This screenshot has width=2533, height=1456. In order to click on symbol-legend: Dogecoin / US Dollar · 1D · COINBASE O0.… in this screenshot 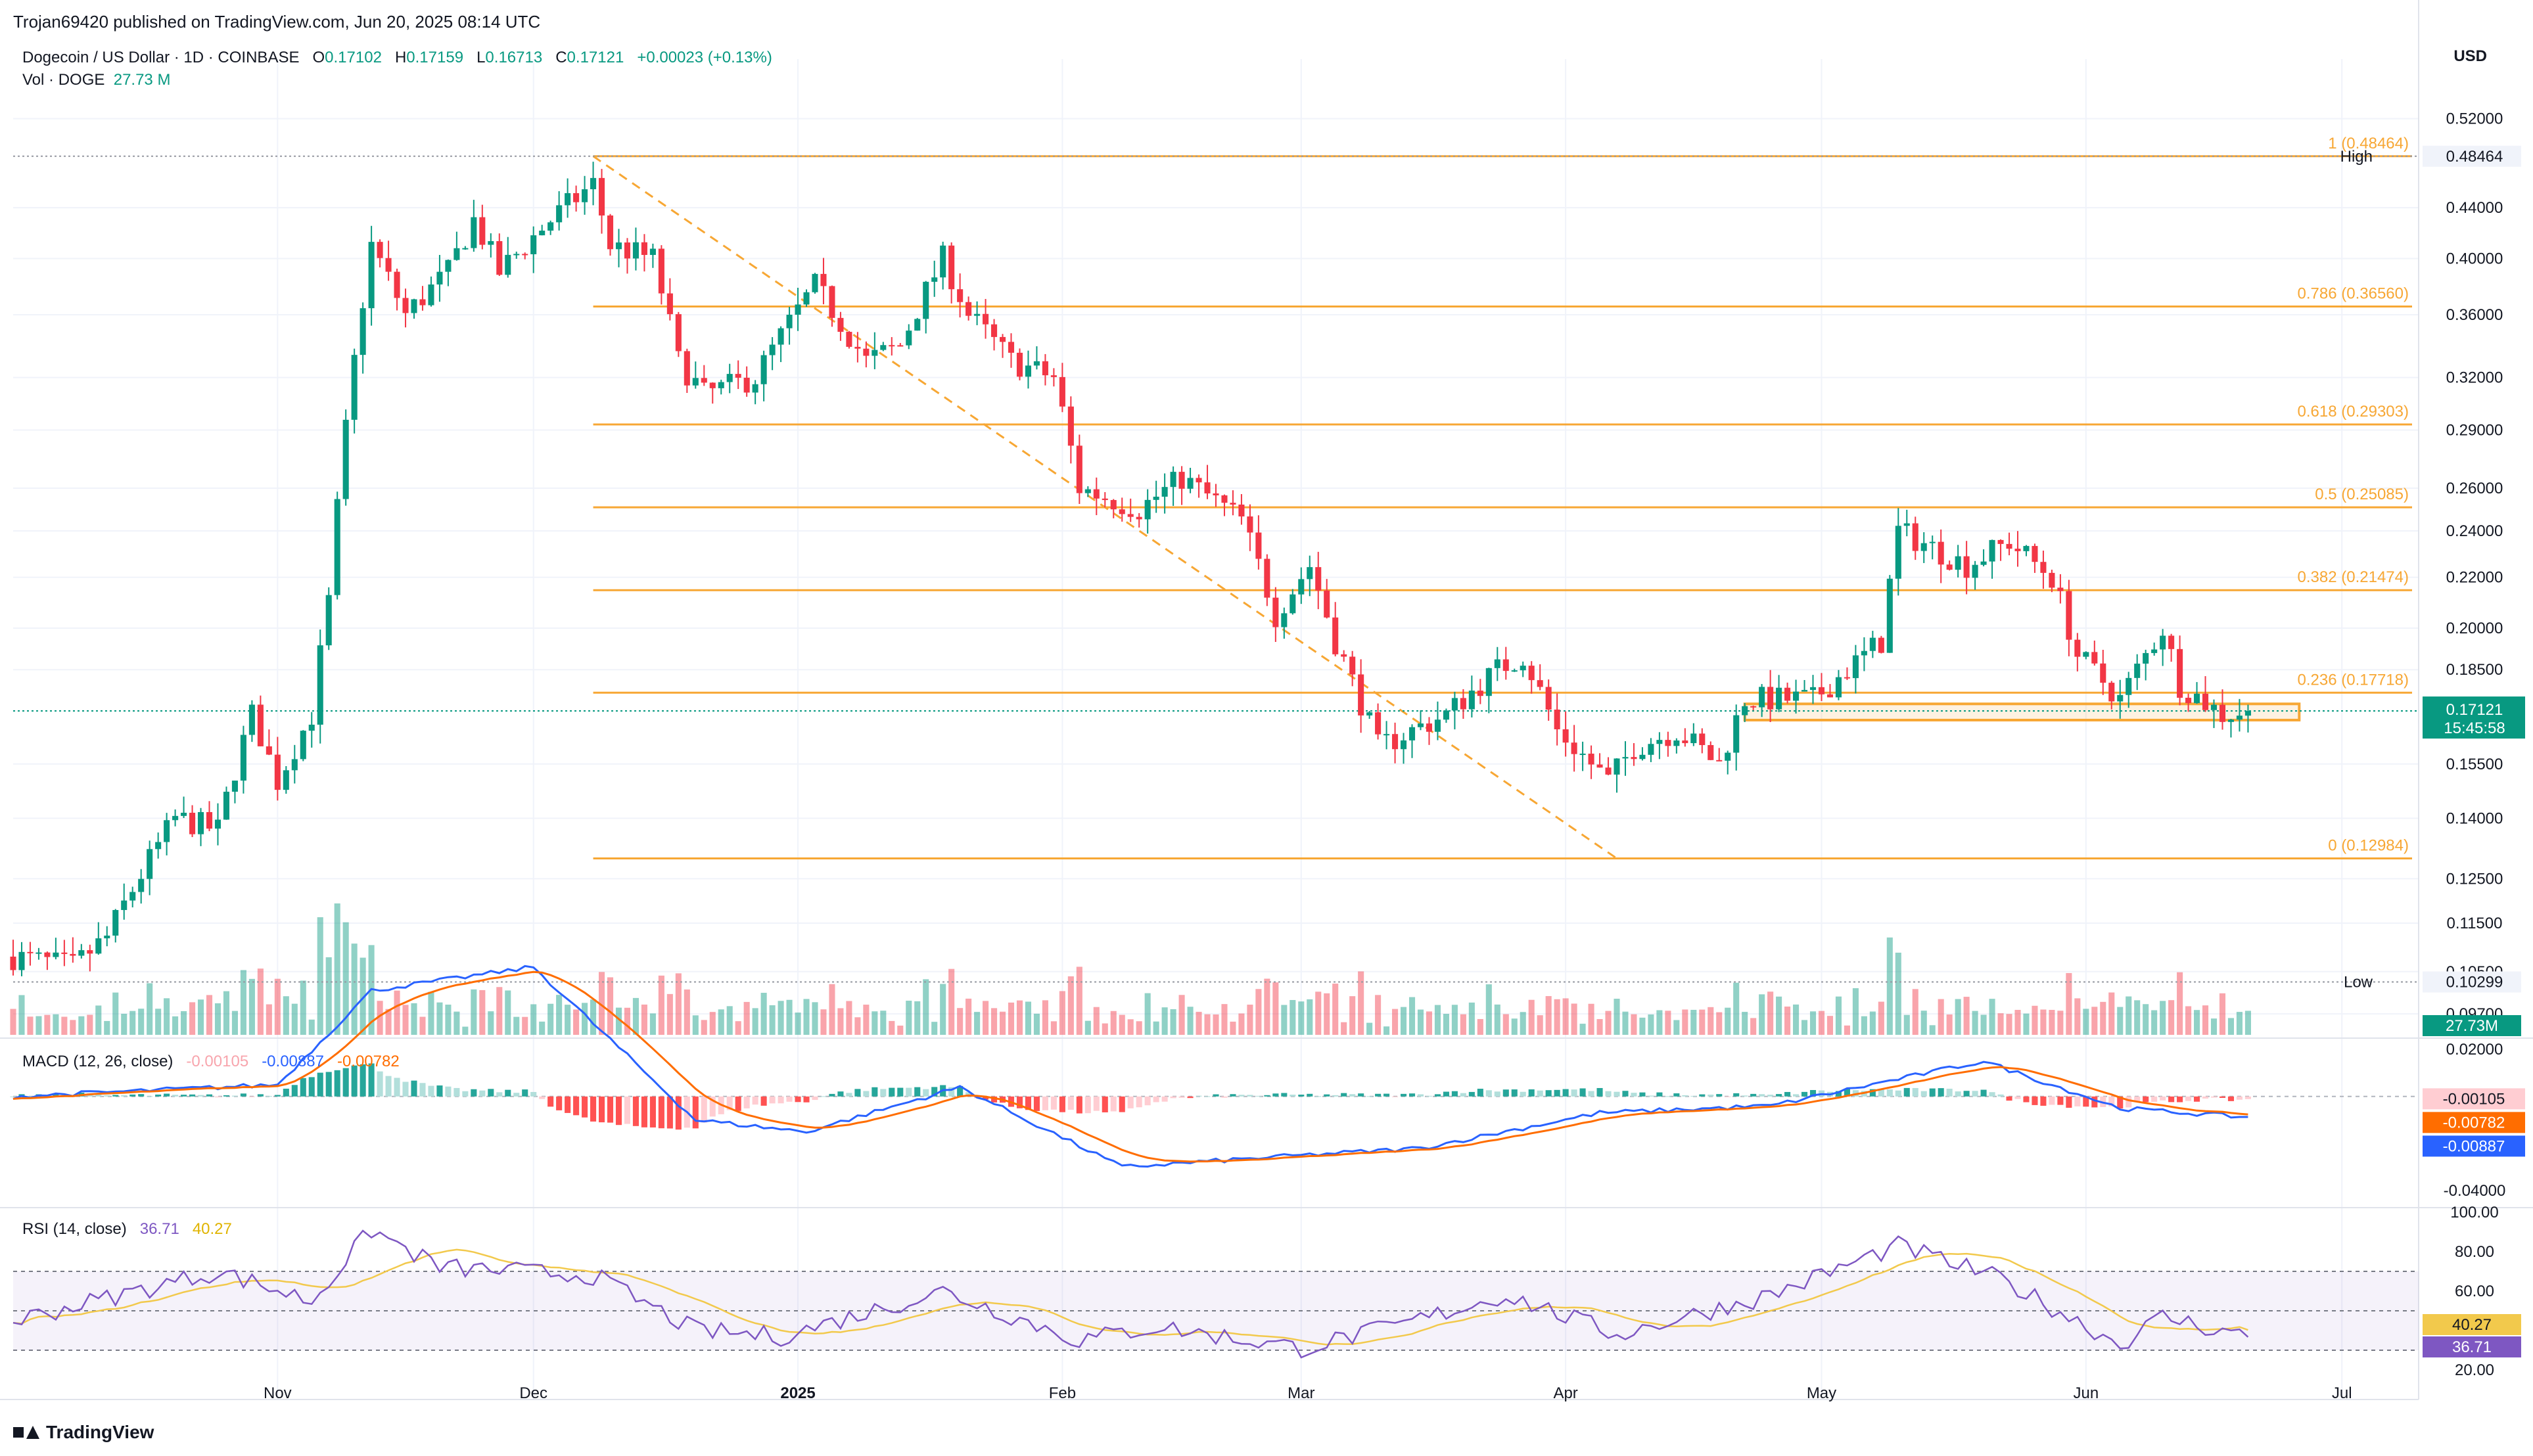, I will do `click(397, 58)`.